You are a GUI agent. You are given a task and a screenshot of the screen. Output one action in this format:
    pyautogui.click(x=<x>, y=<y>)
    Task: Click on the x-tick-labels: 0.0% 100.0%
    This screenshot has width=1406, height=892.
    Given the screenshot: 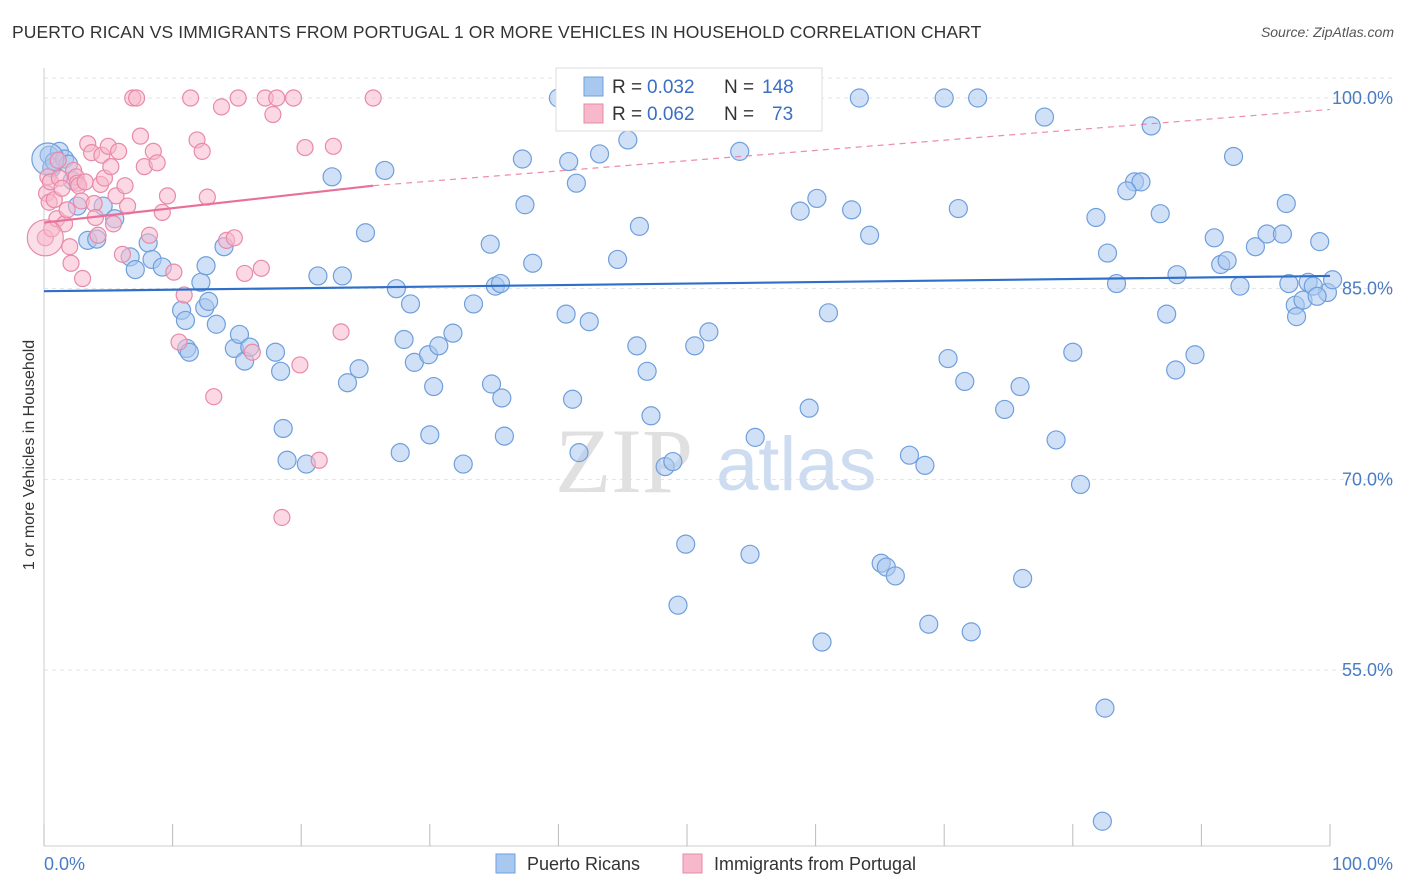 What is the action you would take?
    pyautogui.click(x=718, y=864)
    